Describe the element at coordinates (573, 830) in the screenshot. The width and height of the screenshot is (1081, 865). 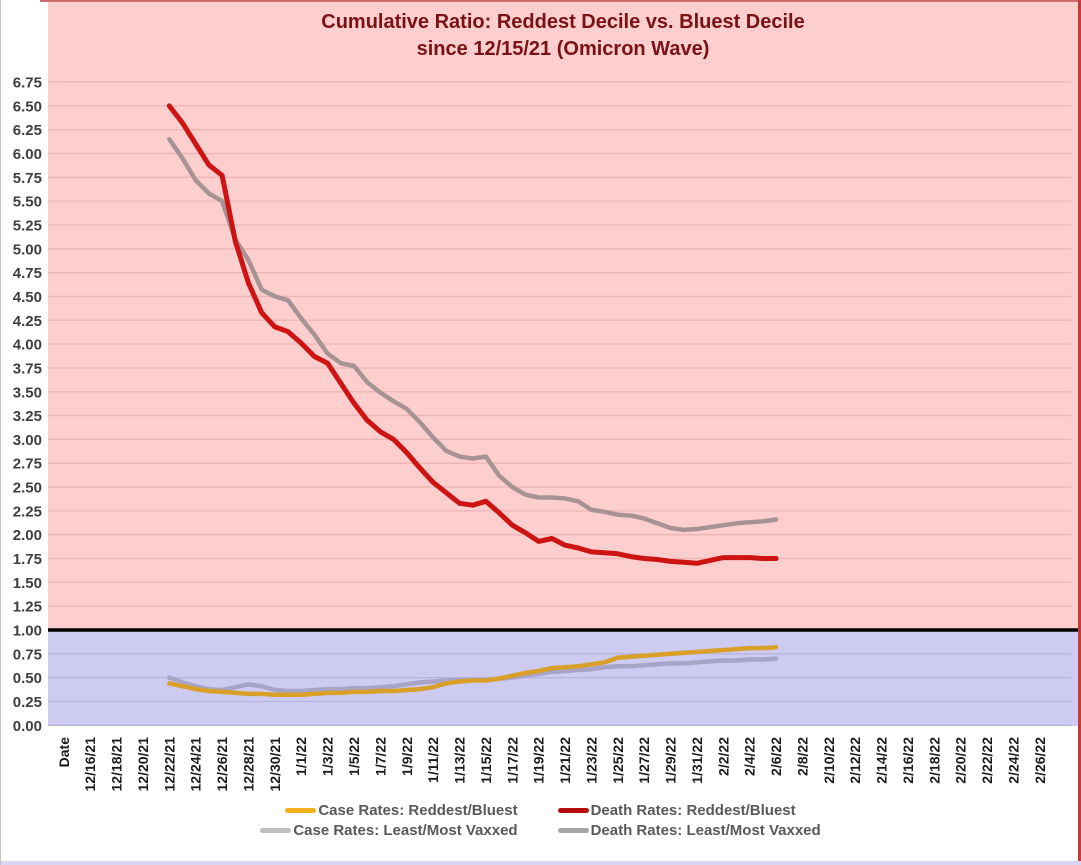
I see `legend-swatch-death_least_most_vaxxed` at that location.